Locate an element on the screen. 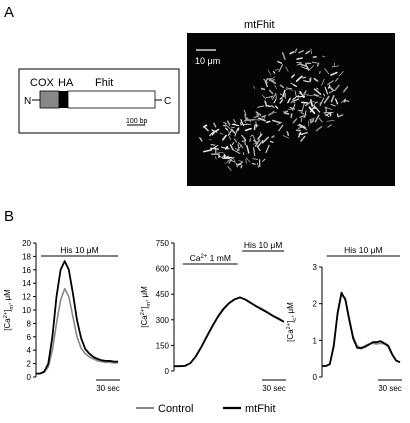 The image size is (410, 423). n-terminus-label: N is located at coordinates (27, 101).